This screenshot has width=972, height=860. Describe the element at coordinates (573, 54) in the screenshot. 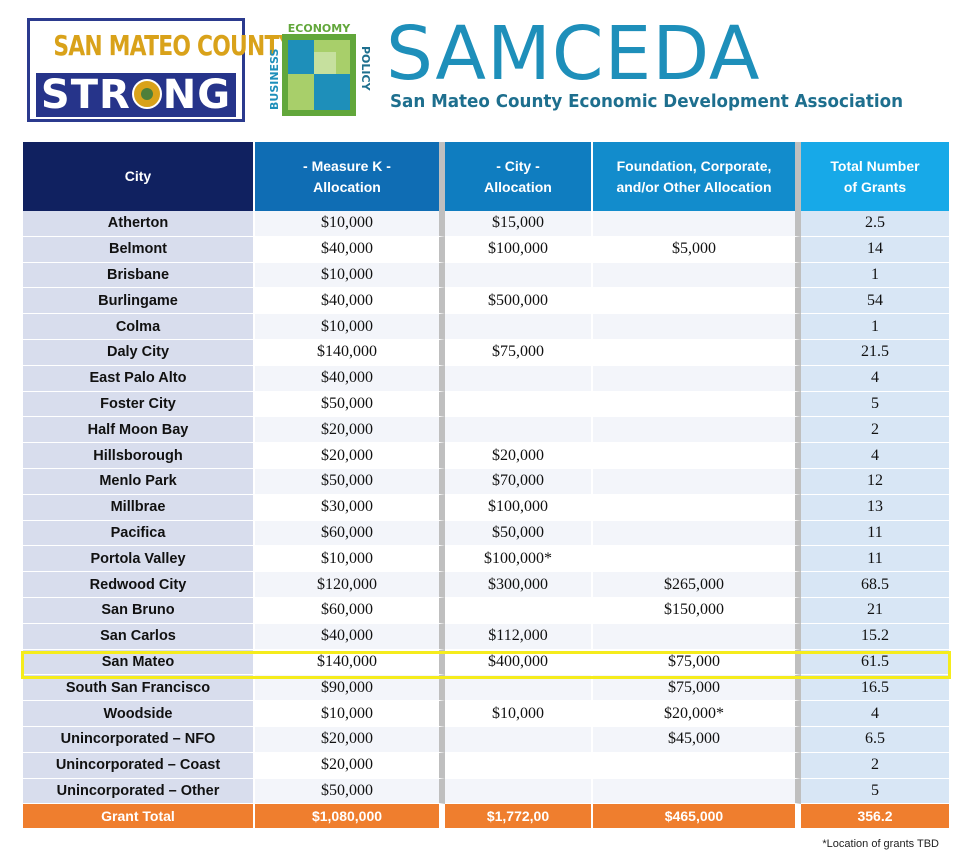

I see `samceda-title: SAMCEDA` at that location.